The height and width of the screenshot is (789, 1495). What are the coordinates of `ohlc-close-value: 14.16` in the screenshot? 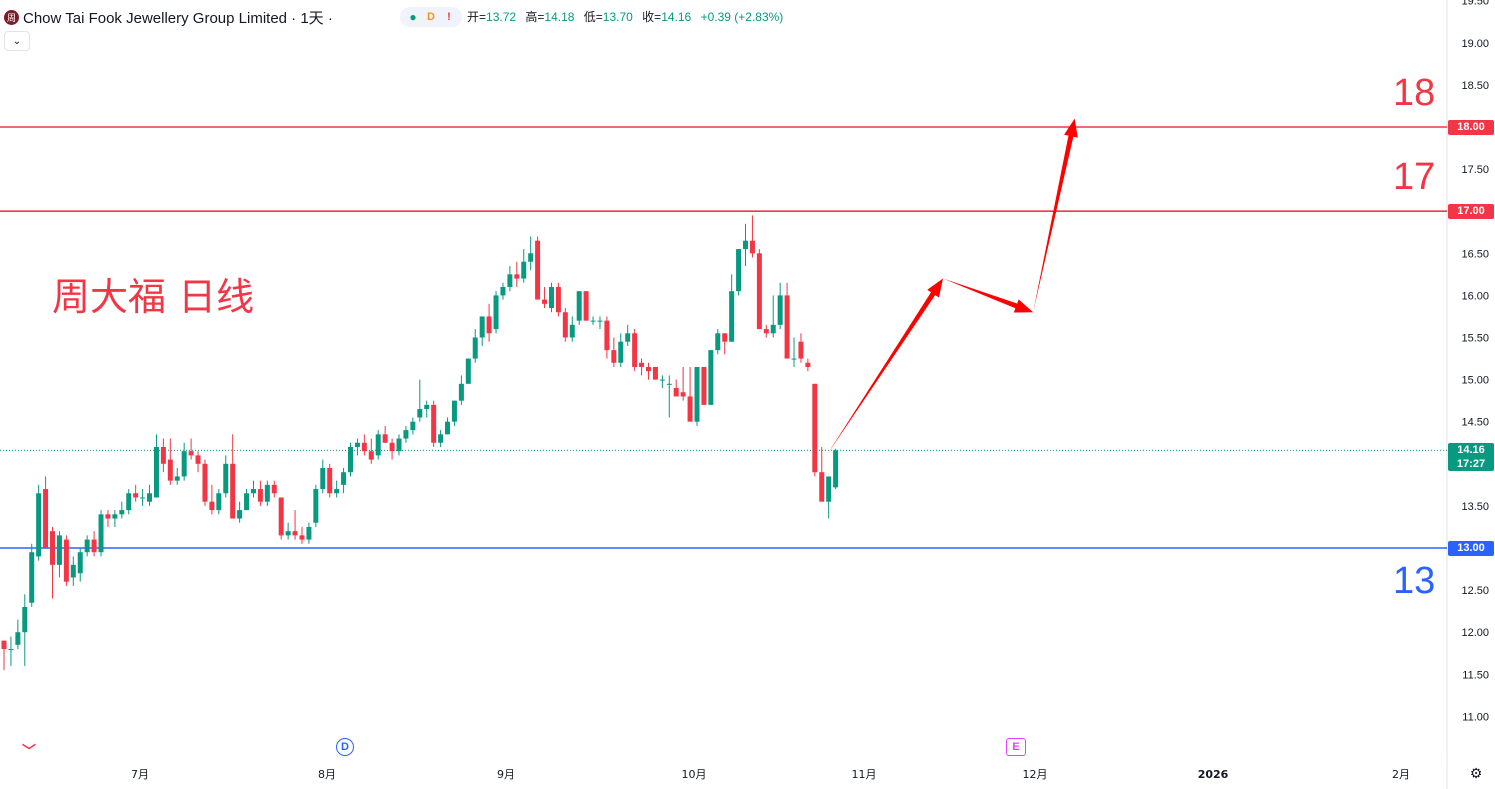 It's located at (676, 17).